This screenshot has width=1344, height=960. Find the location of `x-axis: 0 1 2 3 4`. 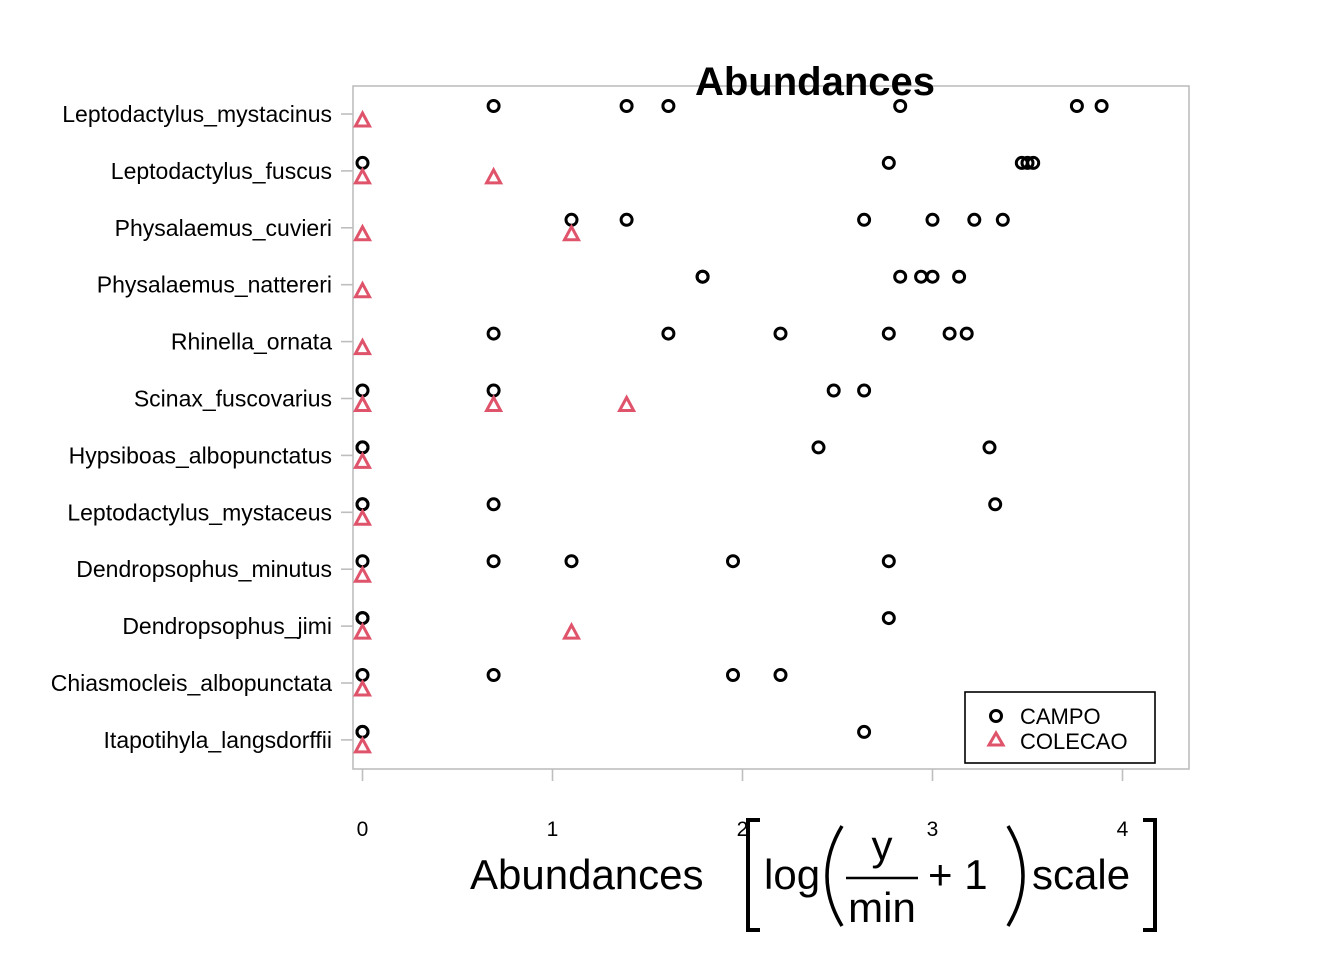

x-axis: 0 1 2 3 4 is located at coordinates (743, 805).